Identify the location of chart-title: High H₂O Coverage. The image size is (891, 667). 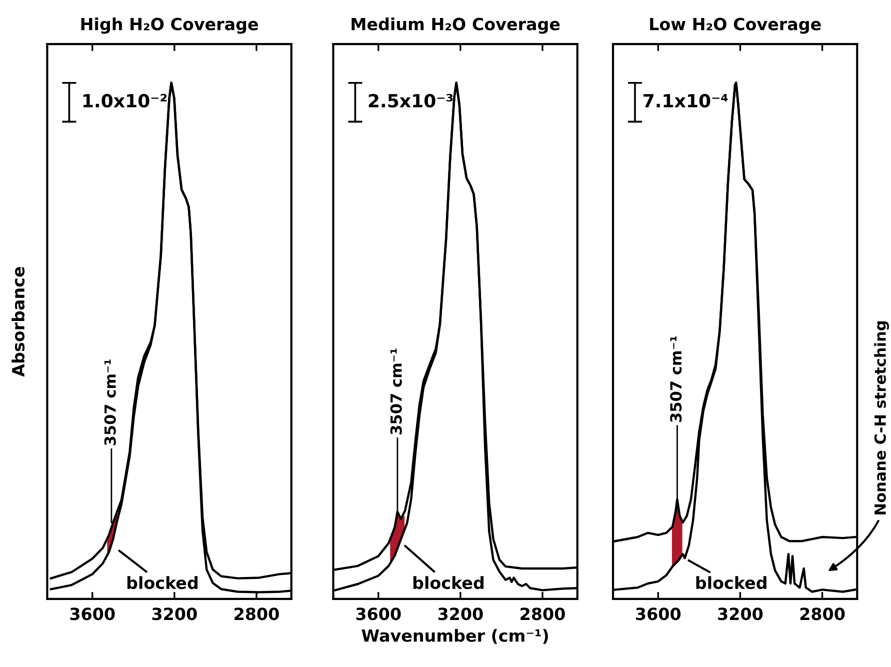
(169, 25).